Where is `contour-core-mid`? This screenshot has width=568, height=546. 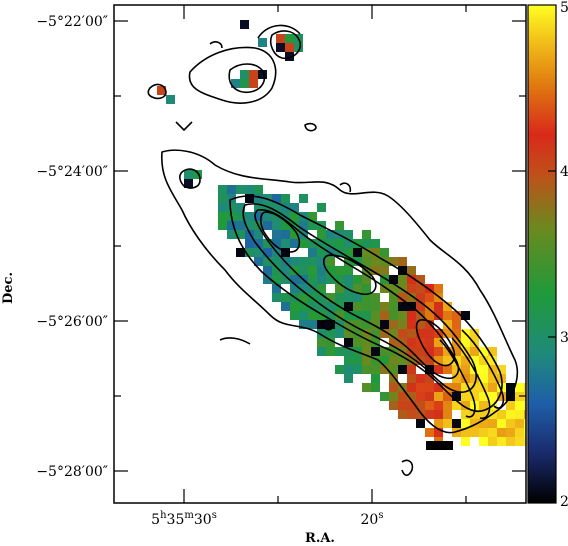 contour-core-mid is located at coordinates (349, 275).